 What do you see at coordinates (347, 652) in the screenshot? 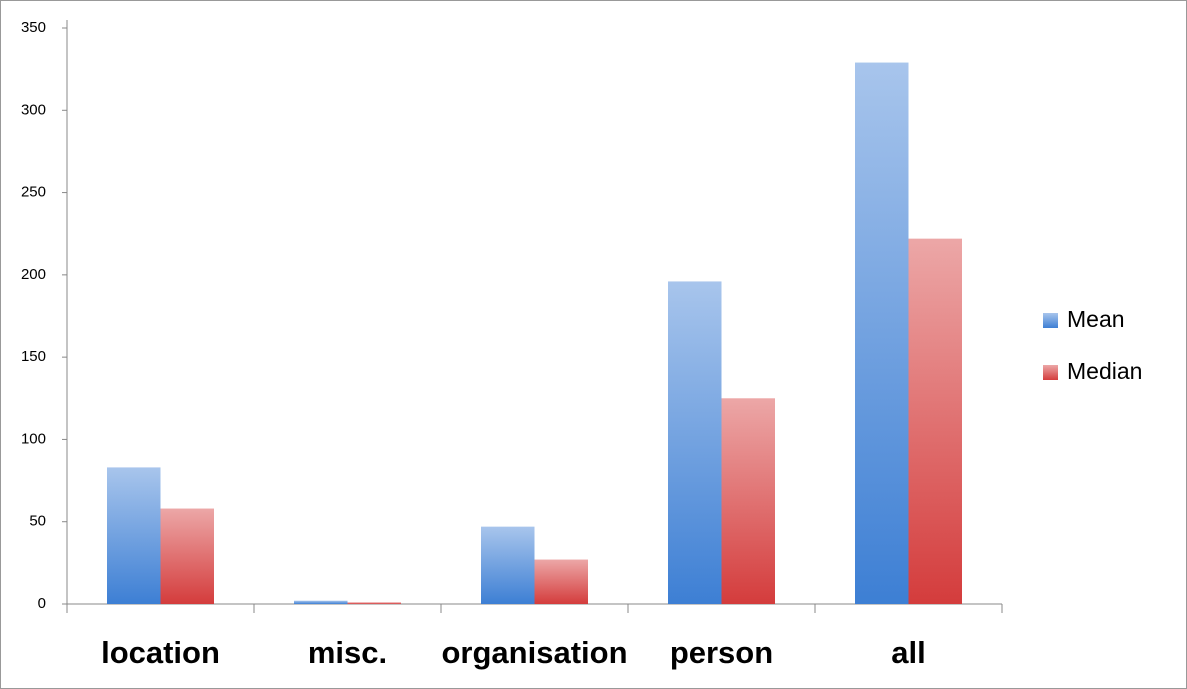
I see `x-tick-label: misc.` at bounding box center [347, 652].